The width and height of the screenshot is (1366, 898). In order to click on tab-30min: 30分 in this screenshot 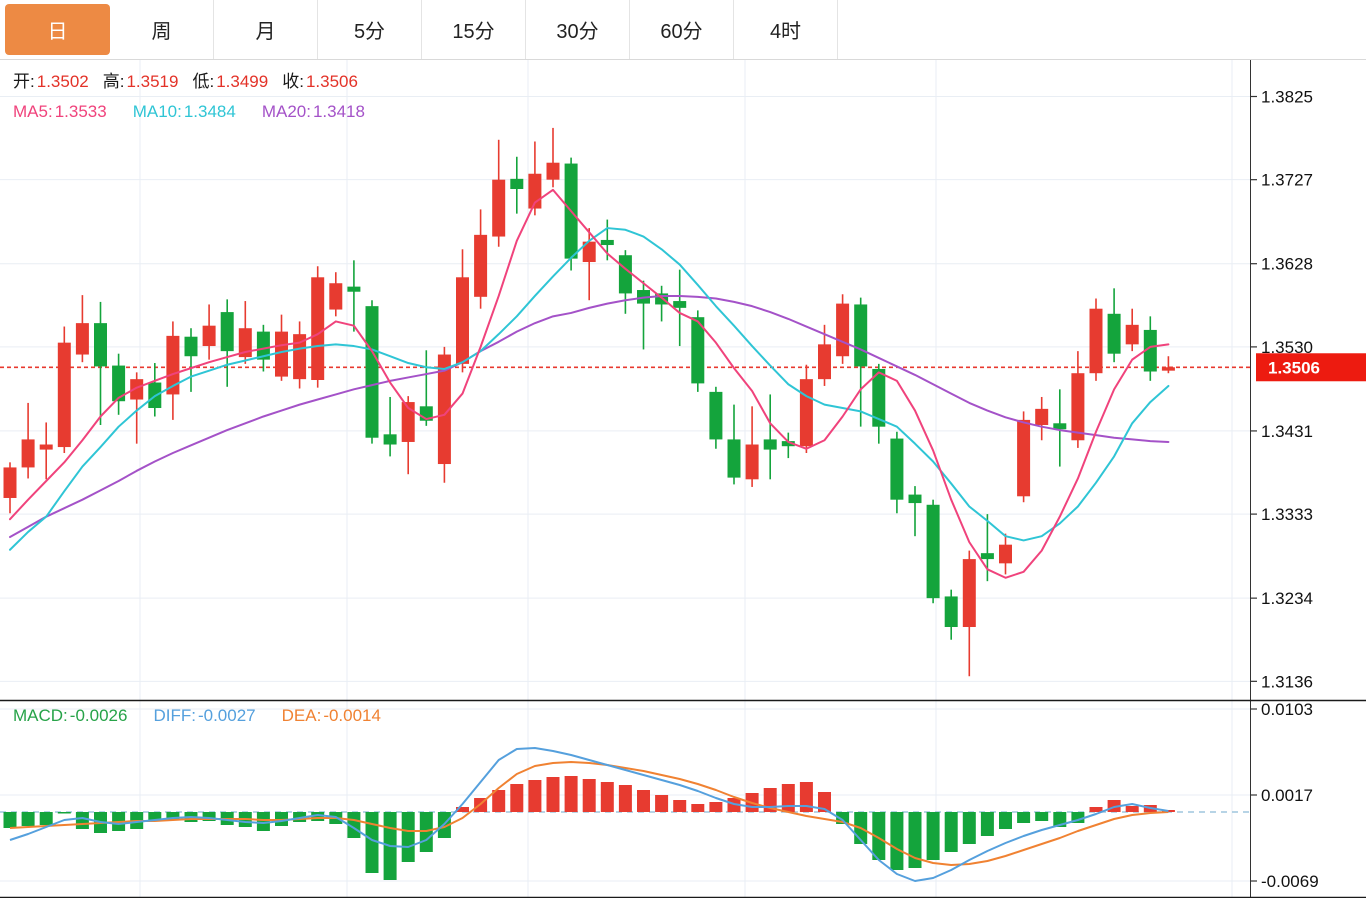, I will do `click(578, 29)`.